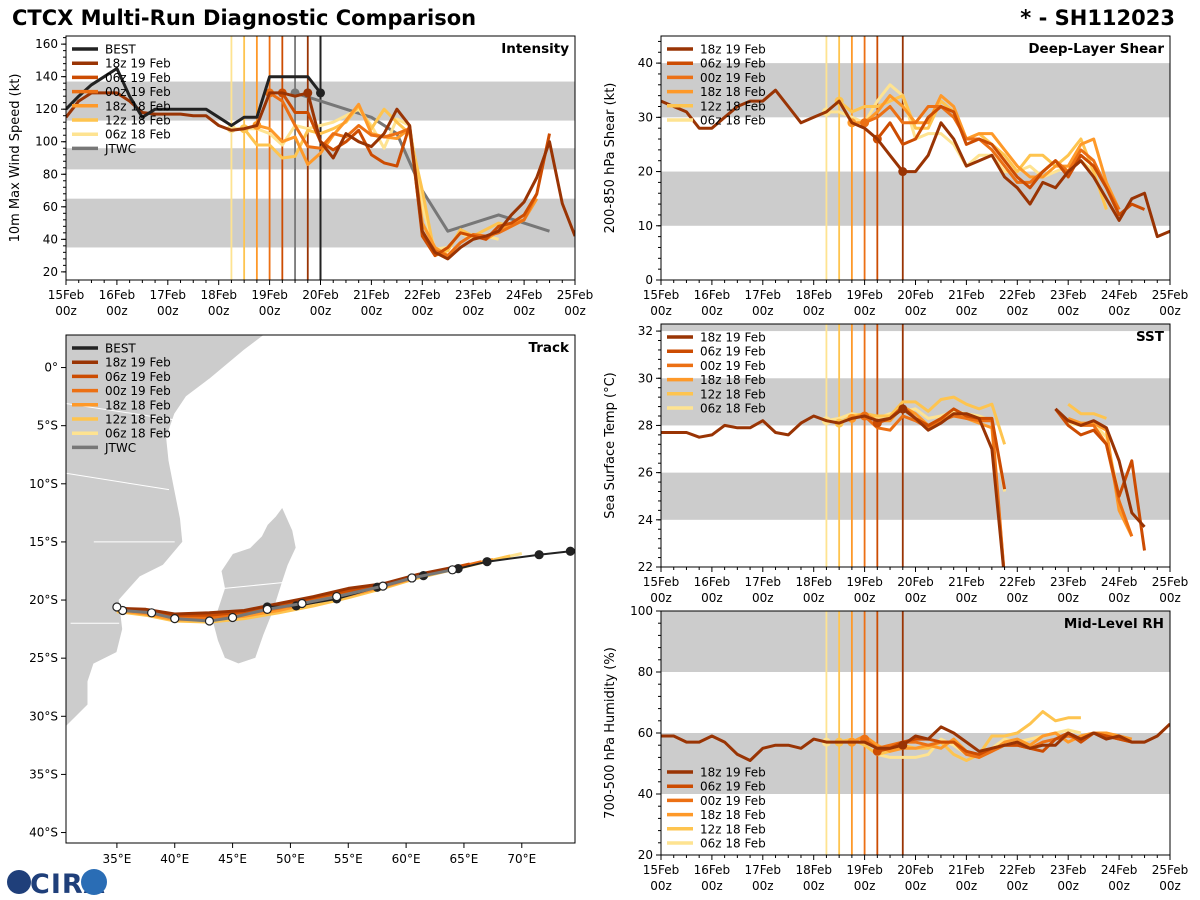 This screenshot has width=1200, height=900. I want to click on x-tick-date: 20Feb, so click(915, 870).